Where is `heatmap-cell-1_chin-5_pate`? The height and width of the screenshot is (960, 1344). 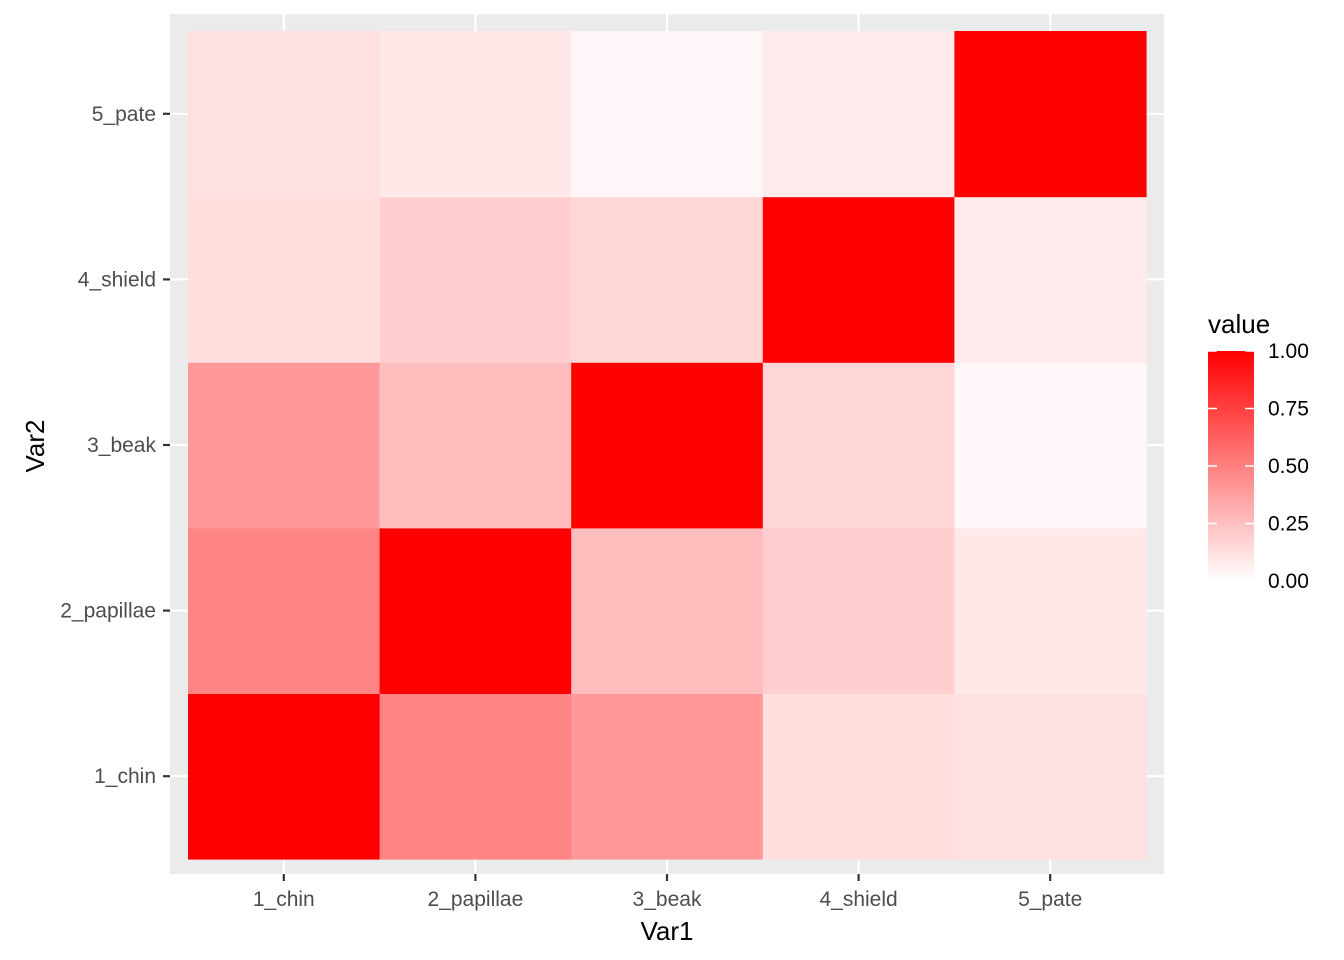
heatmap-cell-1_chin-5_pate is located at coordinates (284, 114).